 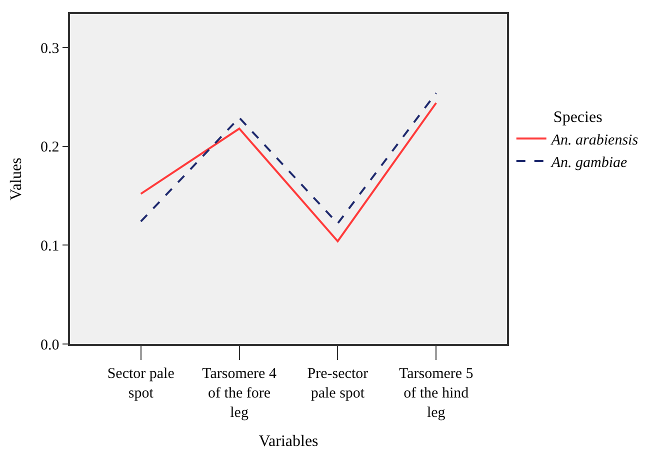 I want to click on y-axis-title: Values, so click(x=16, y=179).